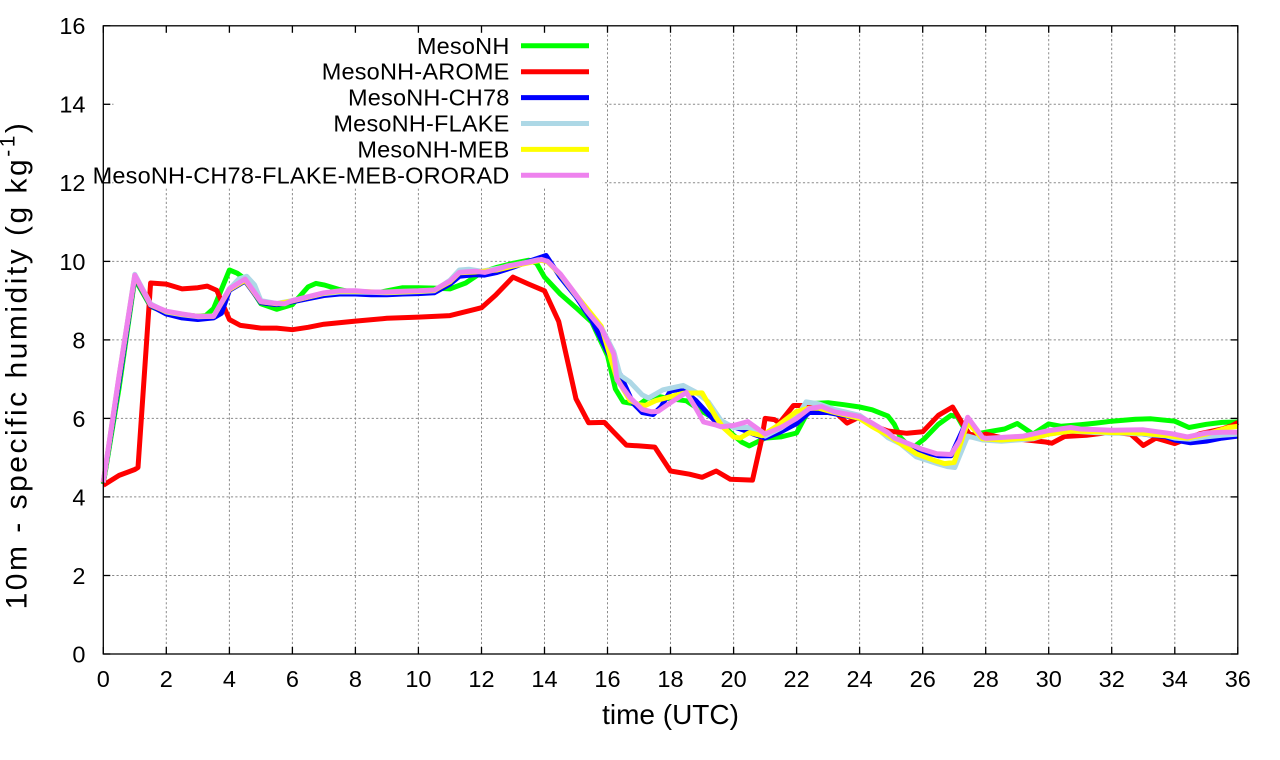 The height and width of the screenshot is (760, 1280). What do you see at coordinates (797, 679) in the screenshot?
I see `svg-text: 22` at bounding box center [797, 679].